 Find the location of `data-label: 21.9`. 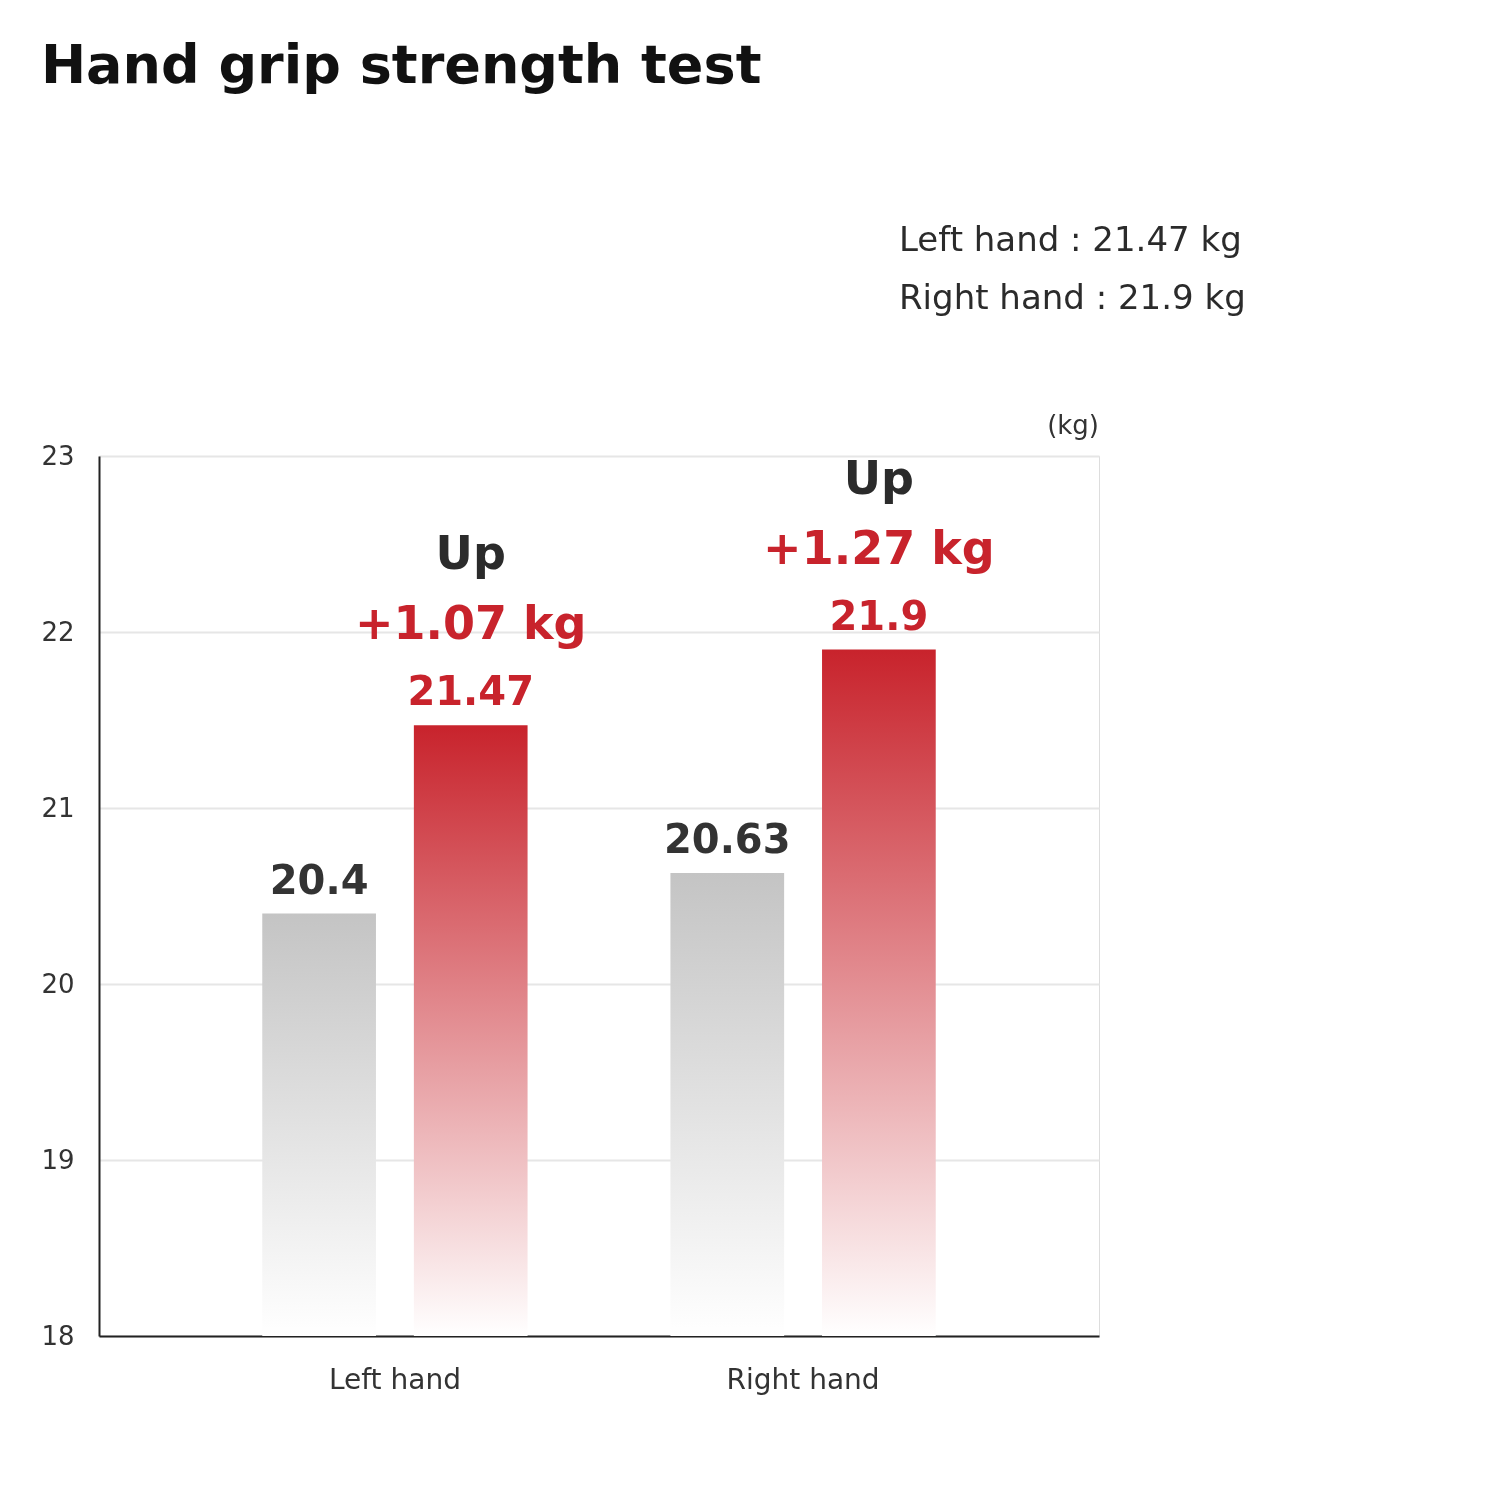

data-label: 21.9 is located at coordinates (879, 615).